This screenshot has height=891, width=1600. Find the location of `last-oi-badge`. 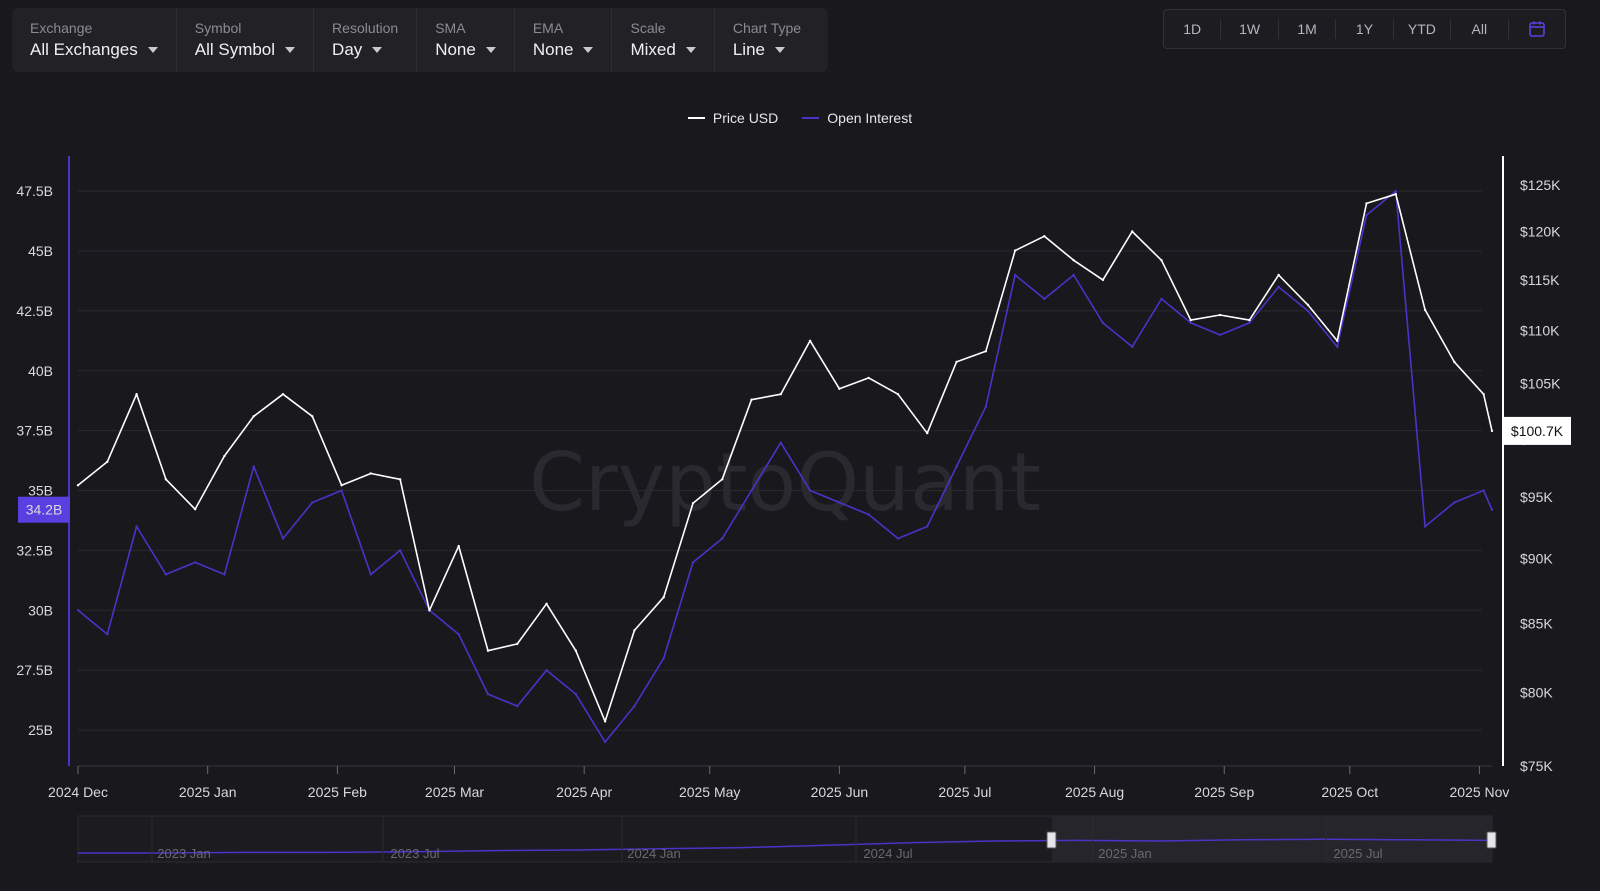

last-oi-badge is located at coordinates (44, 509).